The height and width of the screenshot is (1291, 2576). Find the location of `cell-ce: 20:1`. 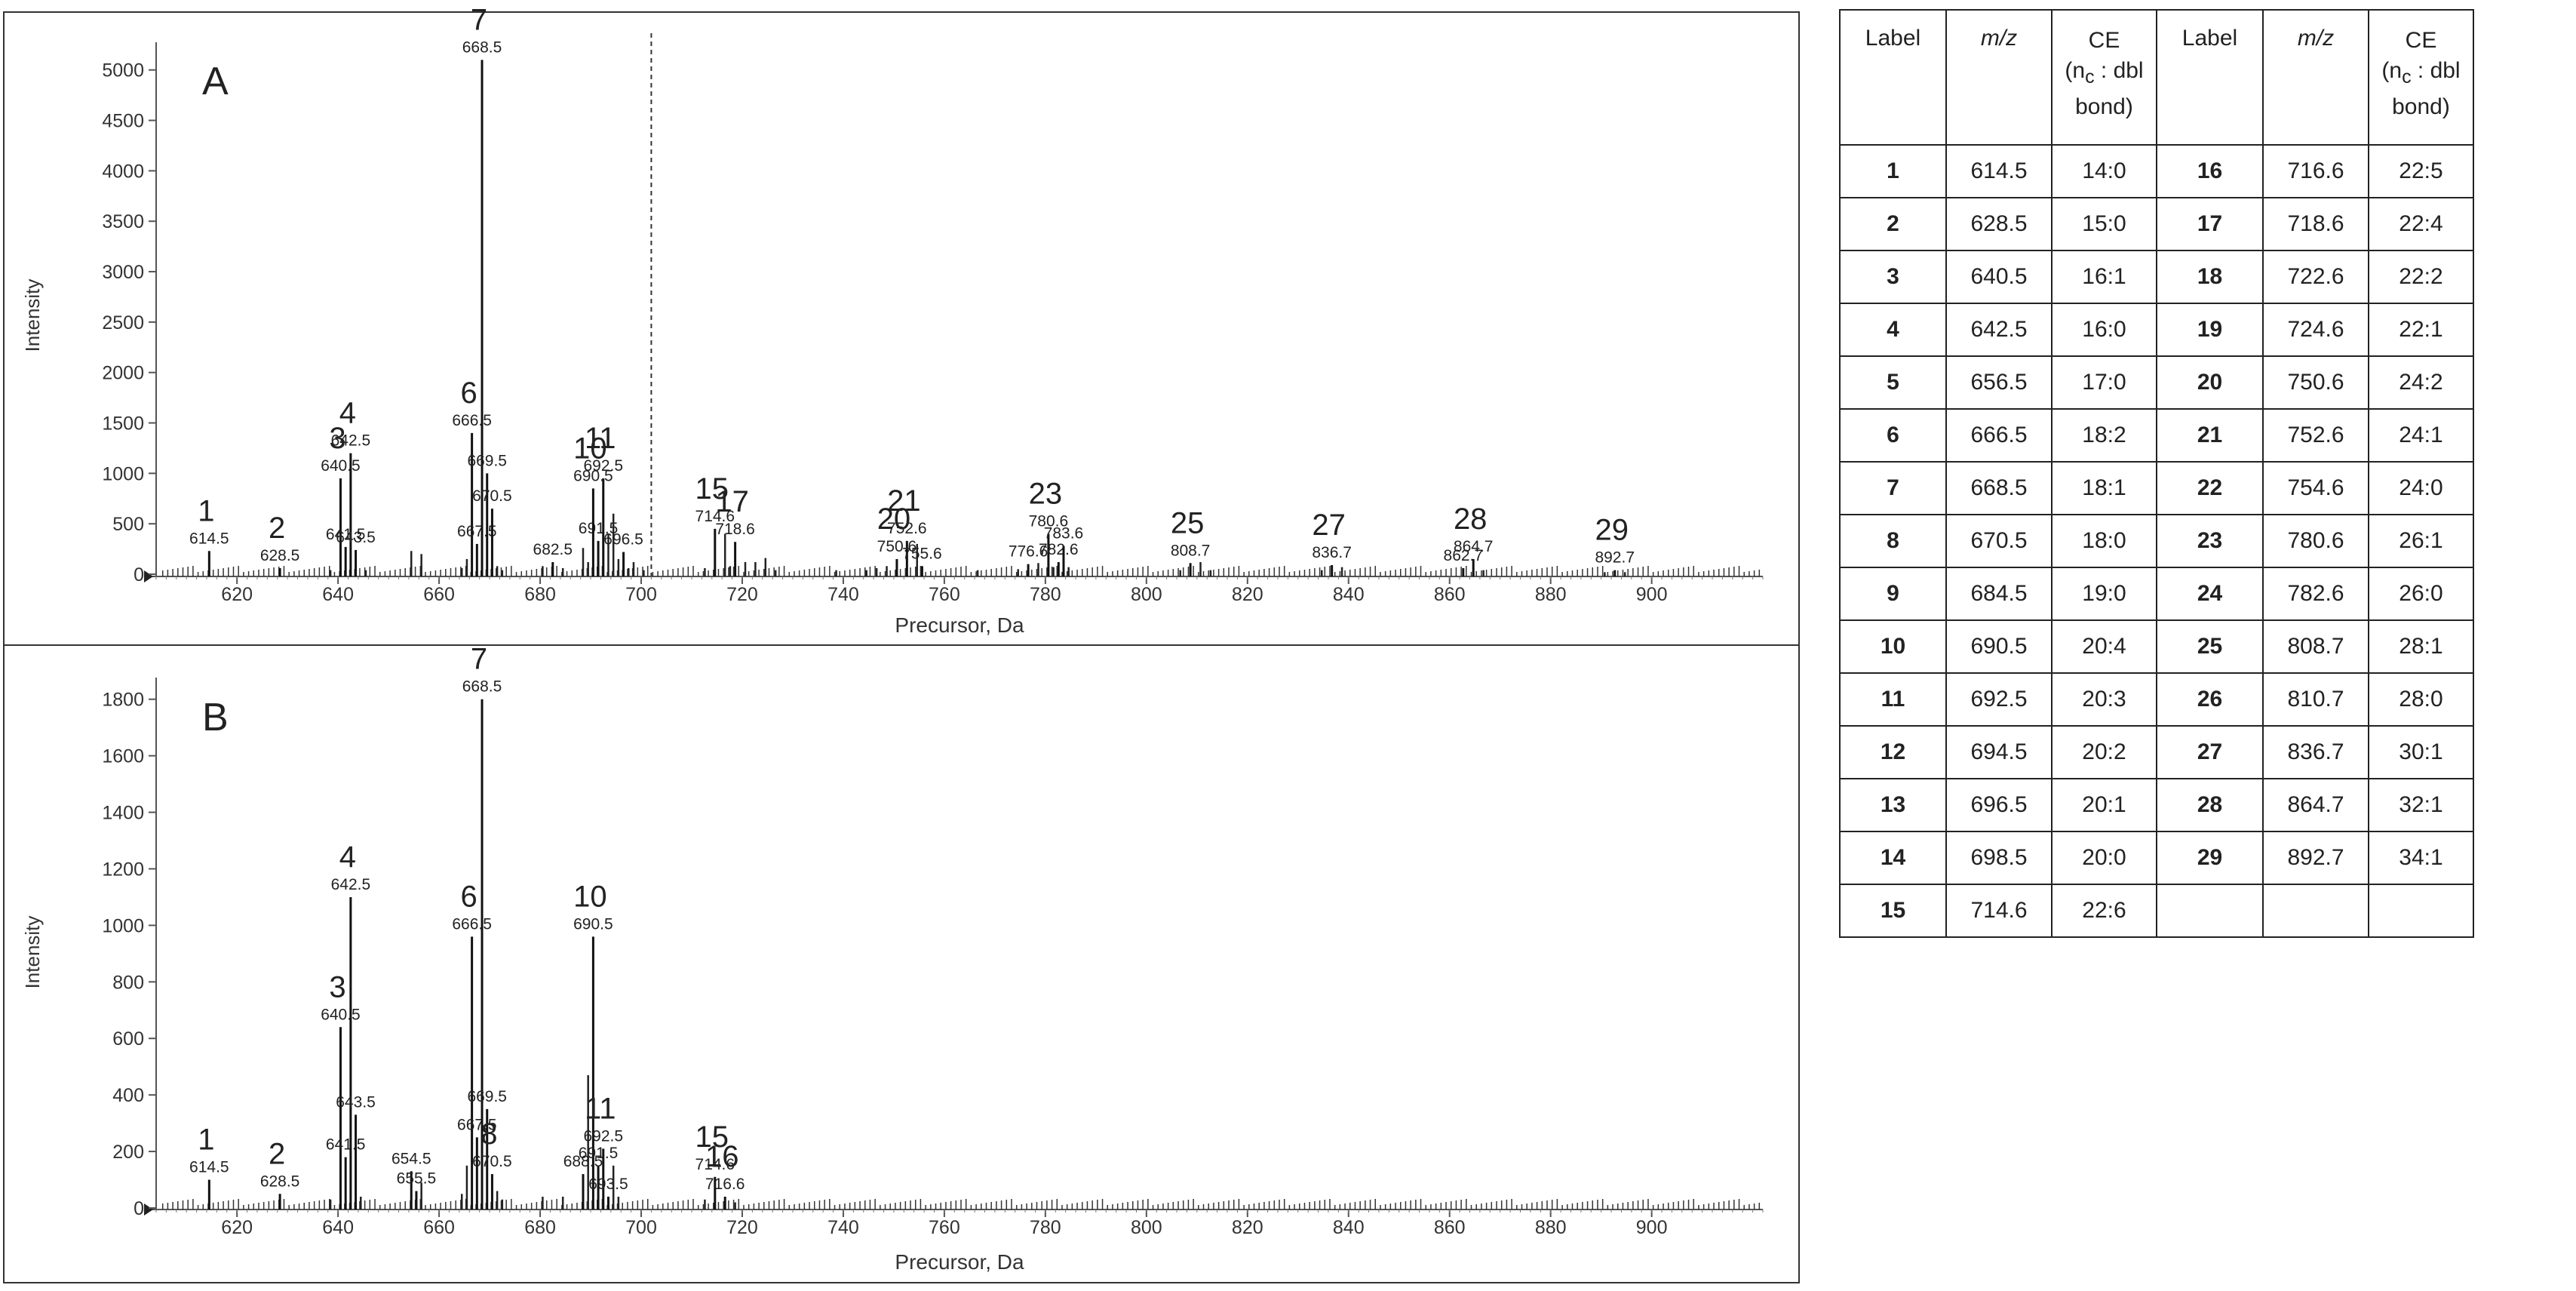

cell-ce: 20:1 is located at coordinates (2104, 805).